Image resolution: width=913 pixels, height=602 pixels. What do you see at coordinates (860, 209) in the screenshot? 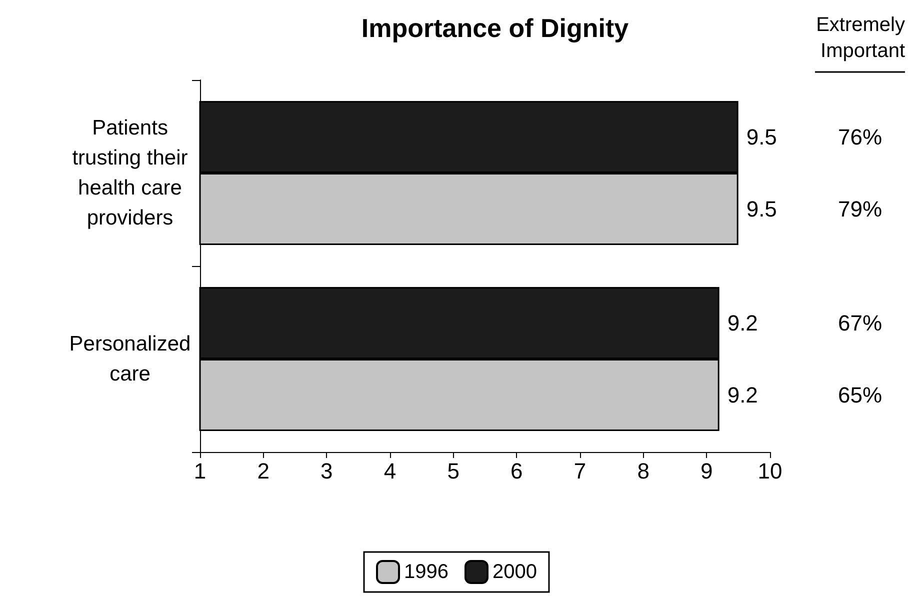
I see `text: 79%` at bounding box center [860, 209].